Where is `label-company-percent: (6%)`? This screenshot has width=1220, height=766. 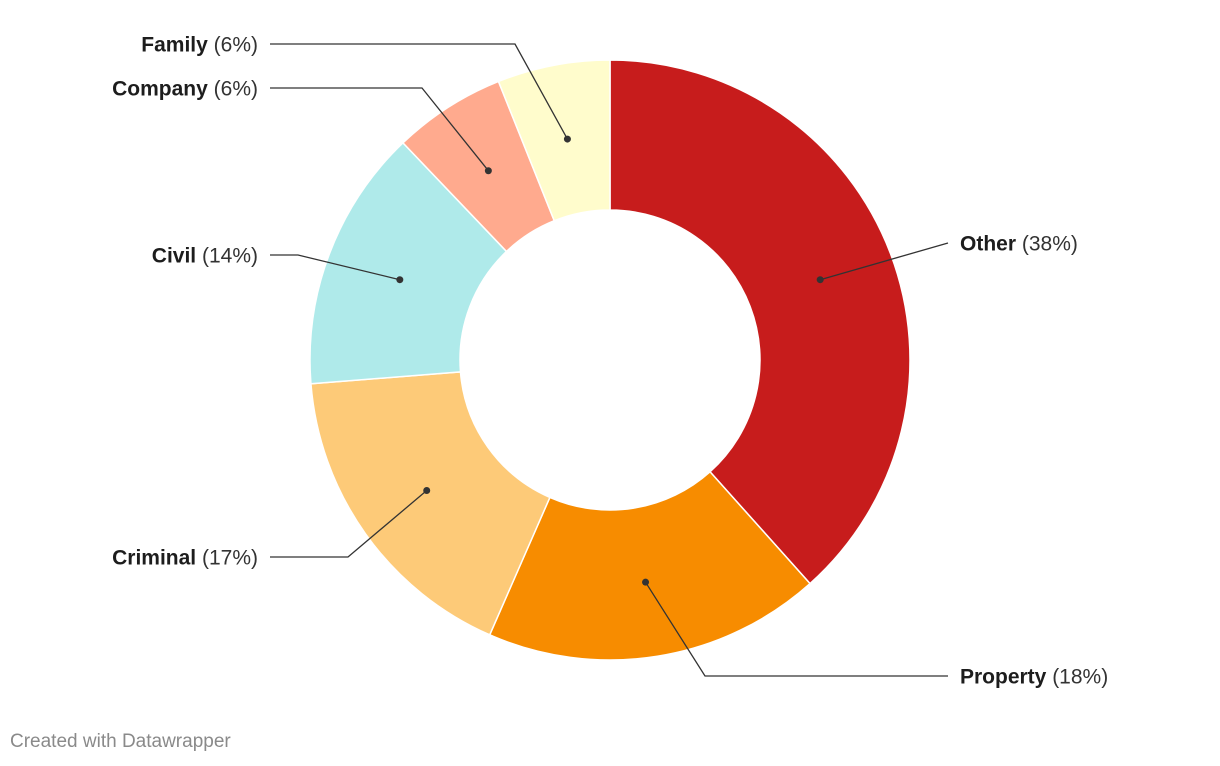
label-company-percent: (6%) is located at coordinates (233, 88).